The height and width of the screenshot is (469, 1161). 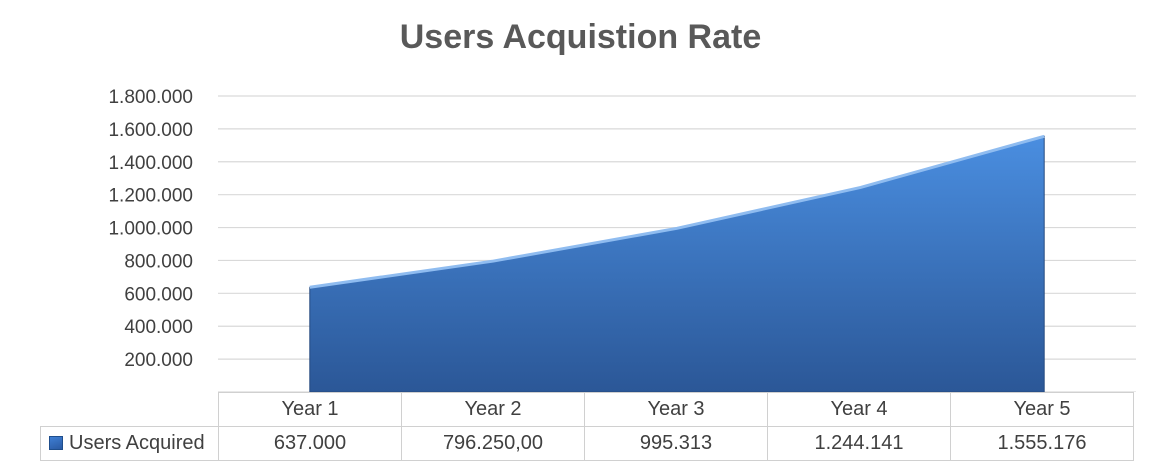 What do you see at coordinates (1042, 443) in the screenshot?
I see `data-value: 1.555.176` at bounding box center [1042, 443].